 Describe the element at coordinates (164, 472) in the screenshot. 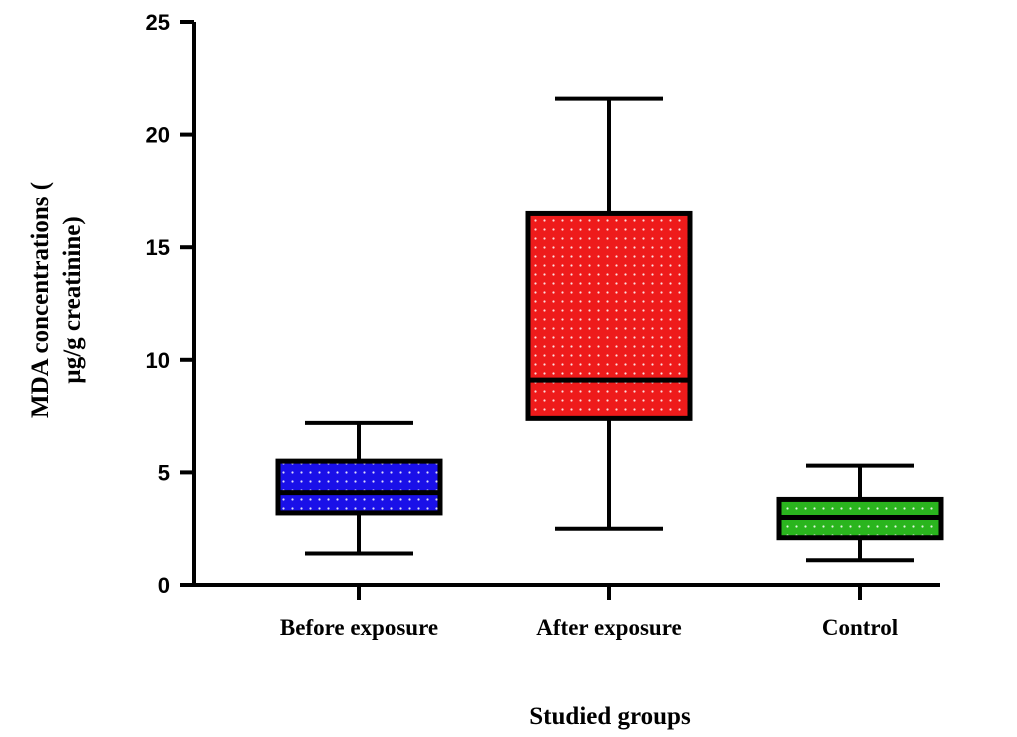

I see `y-tick-label: 5` at that location.